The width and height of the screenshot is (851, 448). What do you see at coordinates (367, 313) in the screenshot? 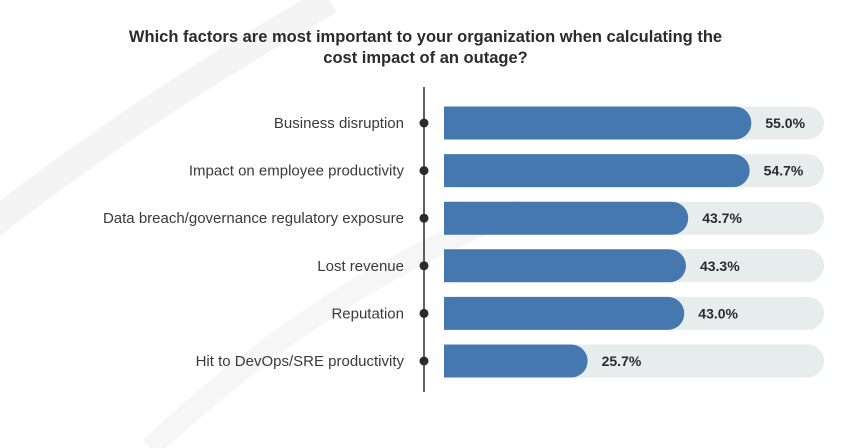
I see `category-label: Reputation` at bounding box center [367, 313].